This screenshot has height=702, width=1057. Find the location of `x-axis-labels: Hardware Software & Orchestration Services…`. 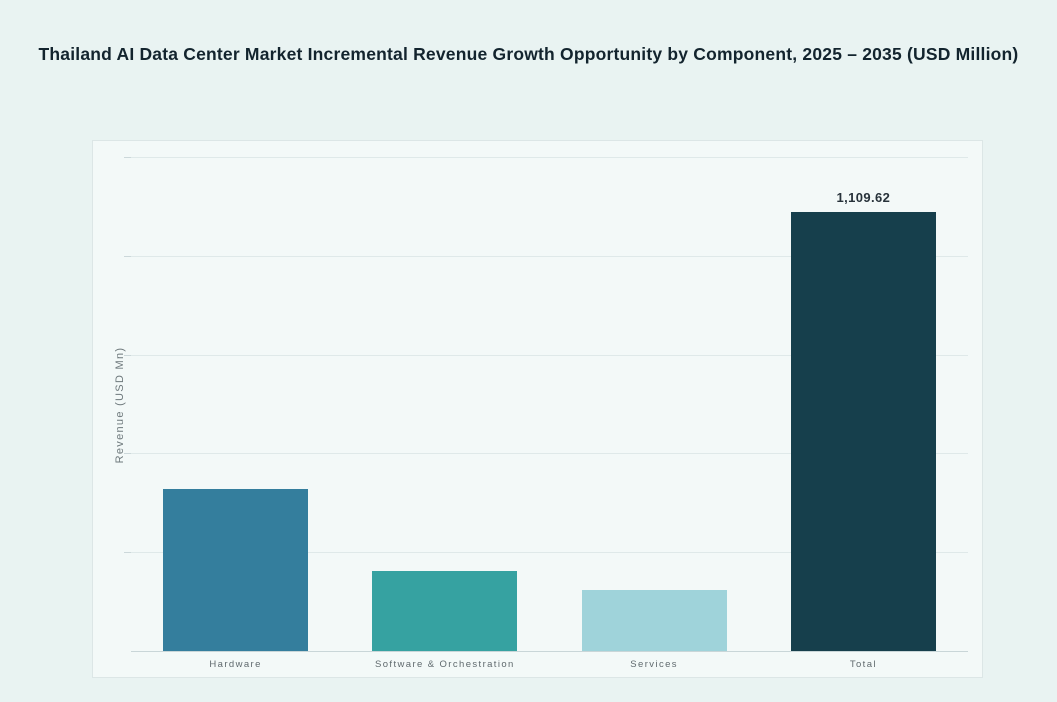

x-axis-labels: Hardware Software & Orchestration Services… is located at coordinates (549, 661).